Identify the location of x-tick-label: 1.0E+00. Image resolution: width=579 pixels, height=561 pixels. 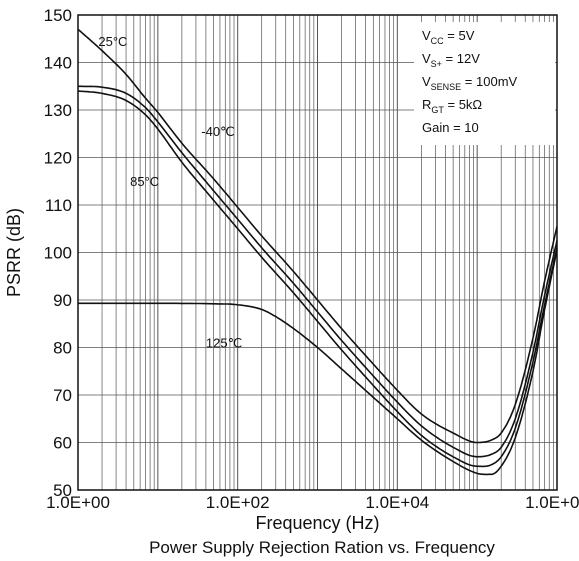
(78, 502).